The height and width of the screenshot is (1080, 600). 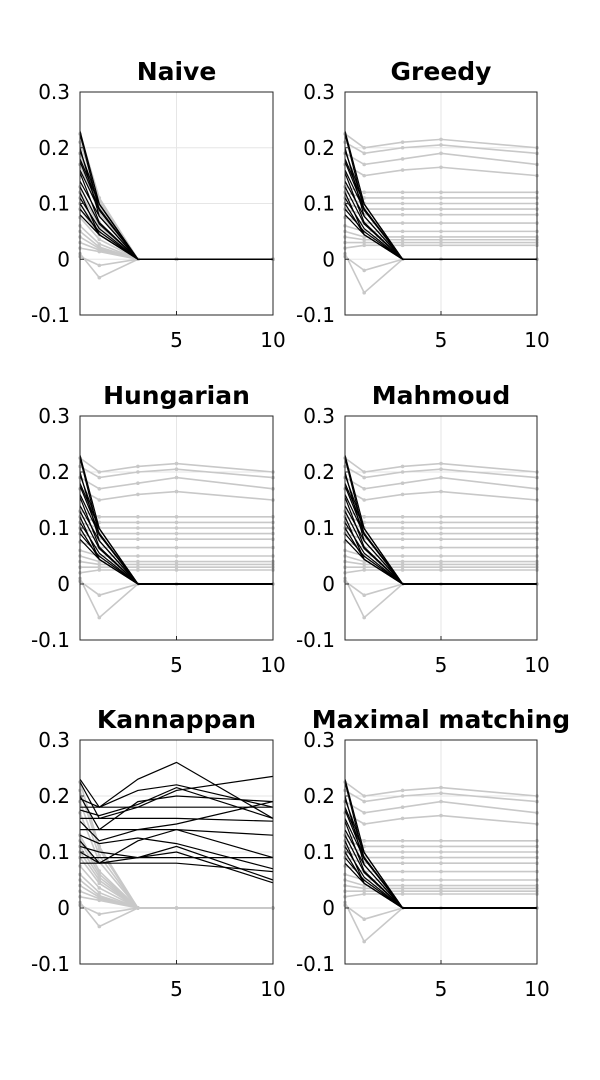 I want to click on gray-series-group, so click(x=176, y=854).